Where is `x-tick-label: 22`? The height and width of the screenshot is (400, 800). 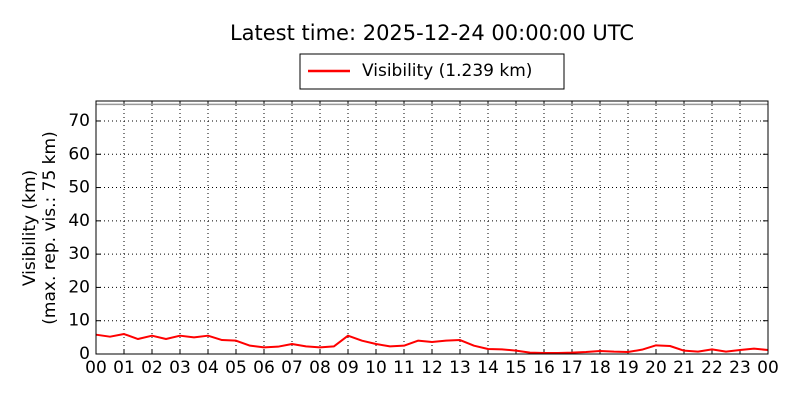 x-tick-label: 22 is located at coordinates (712, 368).